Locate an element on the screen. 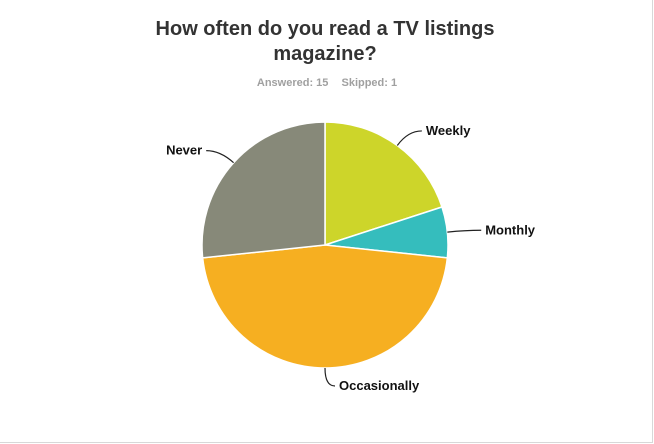 Image resolution: width=654 pixels, height=444 pixels. leader-line-occasionally is located at coordinates (330, 377).